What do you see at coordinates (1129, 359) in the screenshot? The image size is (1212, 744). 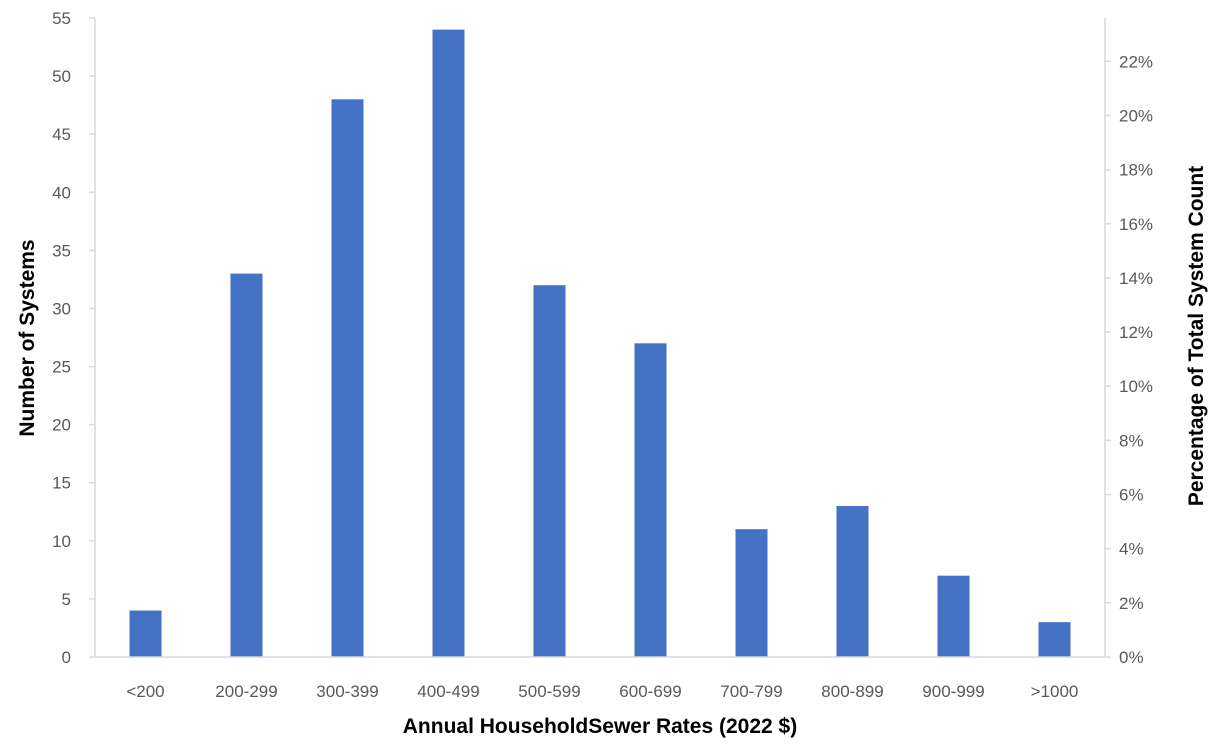 I see `right-axis-ticks: 0% 2% 4% 6% 8% 10% 12% 14% 16% 18% 20% 22%` at bounding box center [1129, 359].